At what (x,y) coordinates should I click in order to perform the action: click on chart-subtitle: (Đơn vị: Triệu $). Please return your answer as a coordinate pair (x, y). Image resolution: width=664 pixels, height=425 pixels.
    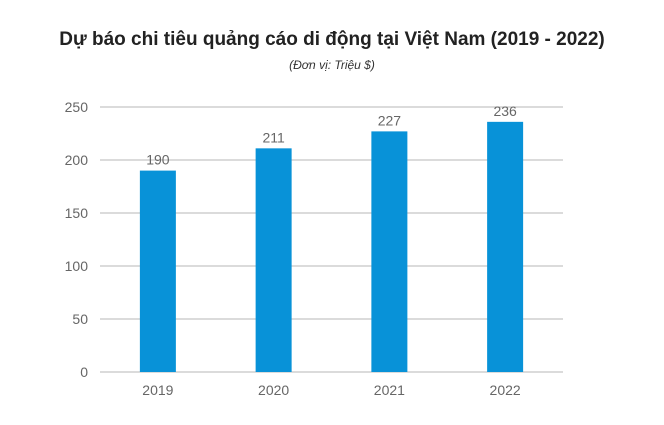
    Looking at the image, I should click on (332, 65).